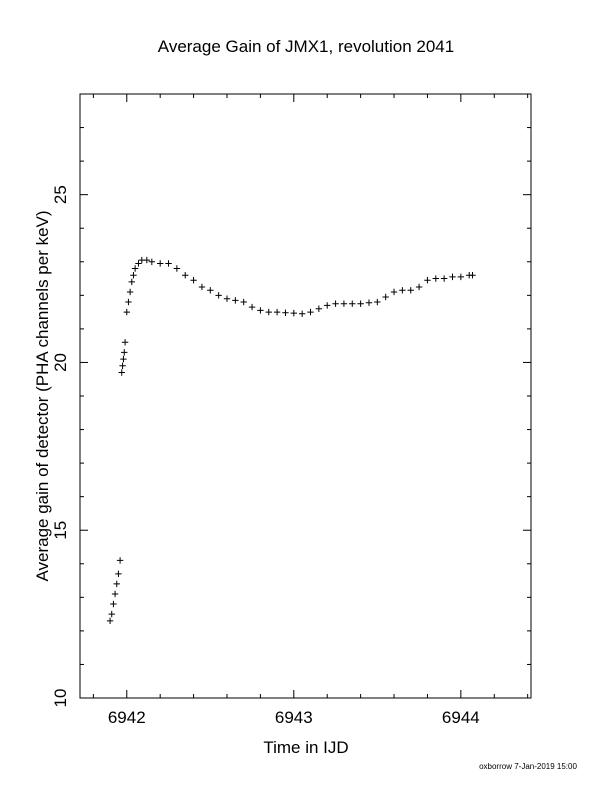  Describe the element at coordinates (461, 717) in the screenshot. I see `x-tick-label: 6944` at that location.